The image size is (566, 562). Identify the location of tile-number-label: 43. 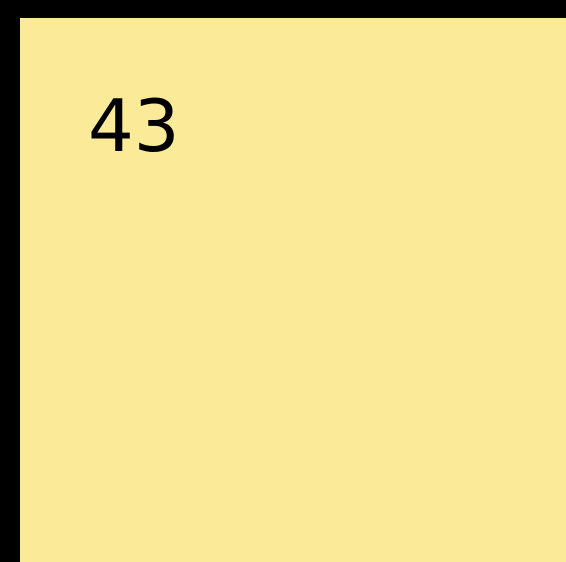
(134, 126).